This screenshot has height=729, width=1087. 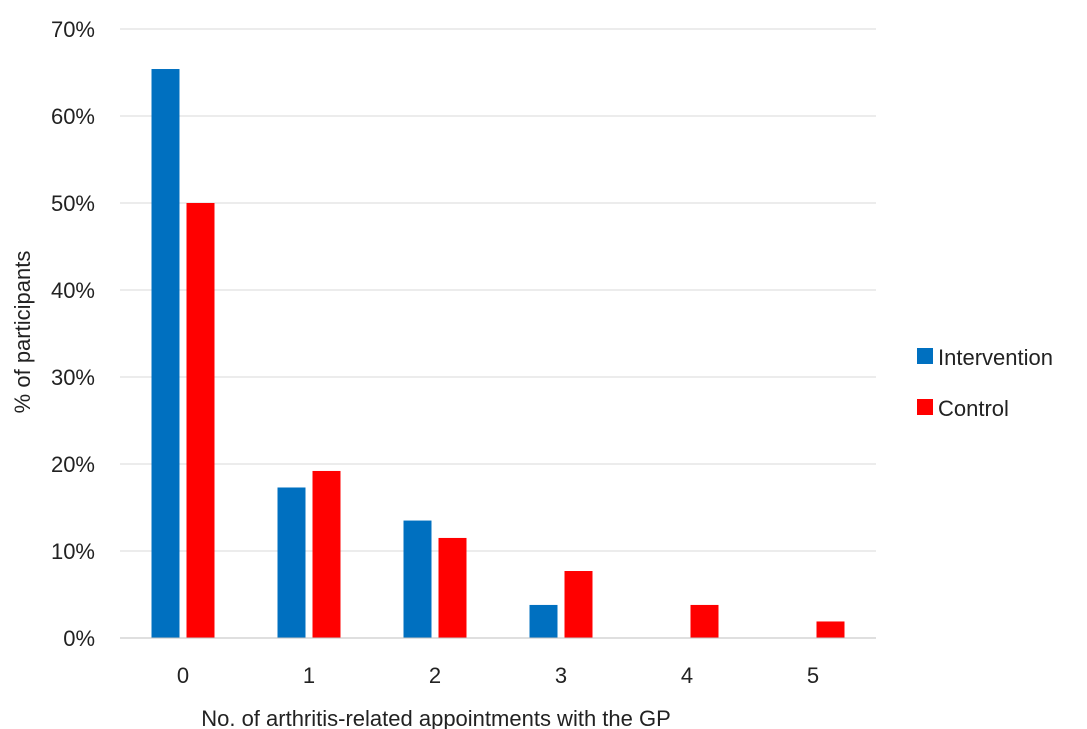 I want to click on x-tick-label: 3, so click(x=561, y=675).